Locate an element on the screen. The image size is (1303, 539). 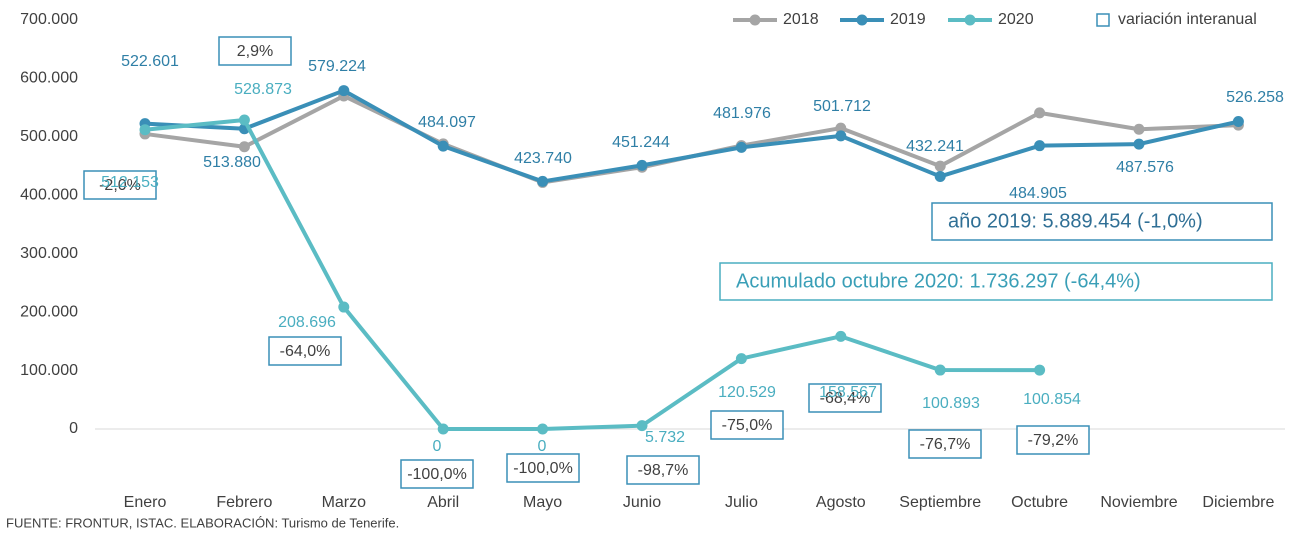
variation-label: -68,4% is located at coordinates (845, 398).